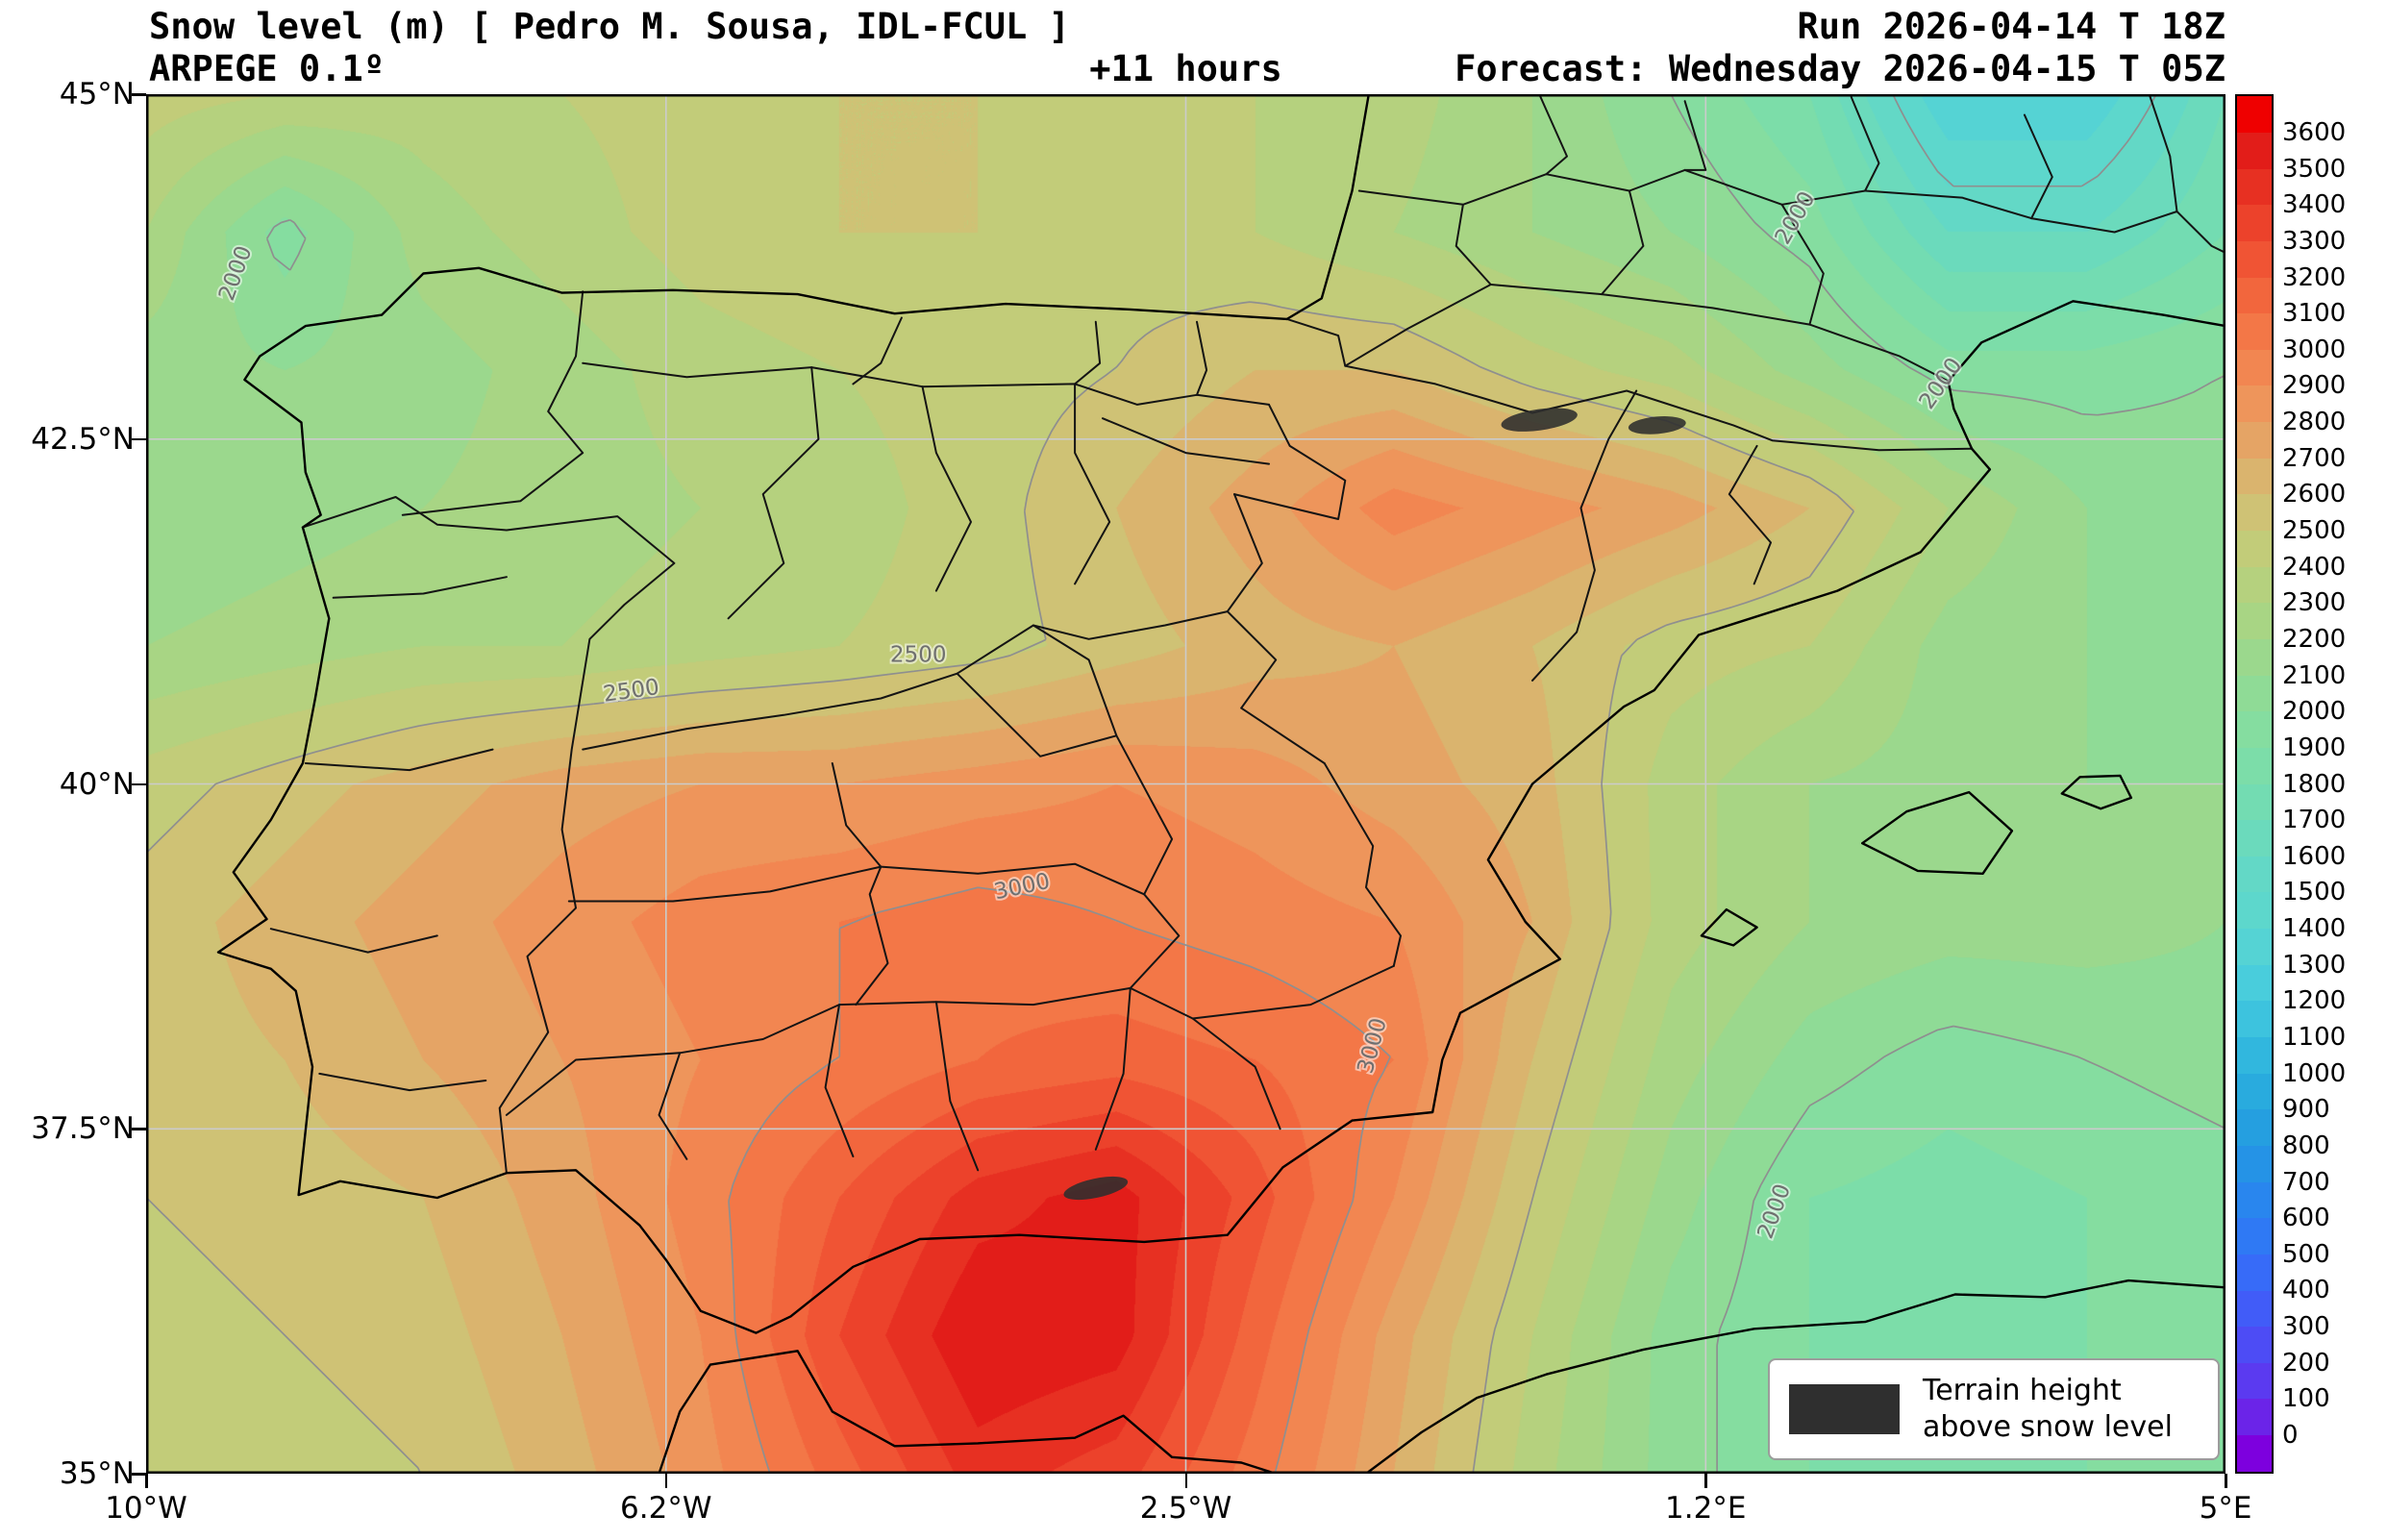  Describe the element at coordinates (97, 784) in the screenshot. I see `lat-tick-label: 40°N` at that location.